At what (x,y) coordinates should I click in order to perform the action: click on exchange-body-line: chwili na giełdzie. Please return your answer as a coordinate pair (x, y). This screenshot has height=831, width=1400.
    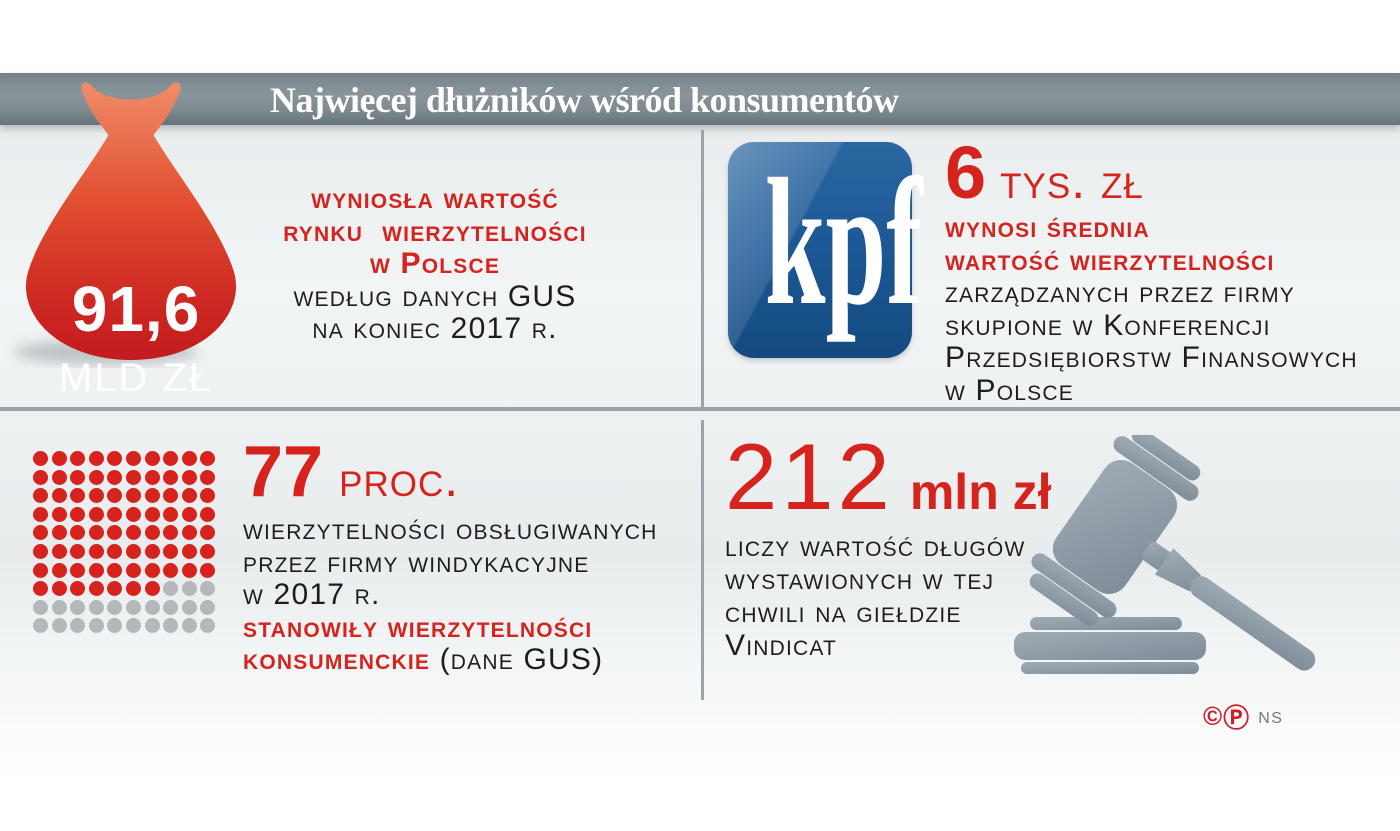
    Looking at the image, I should click on (843, 612).